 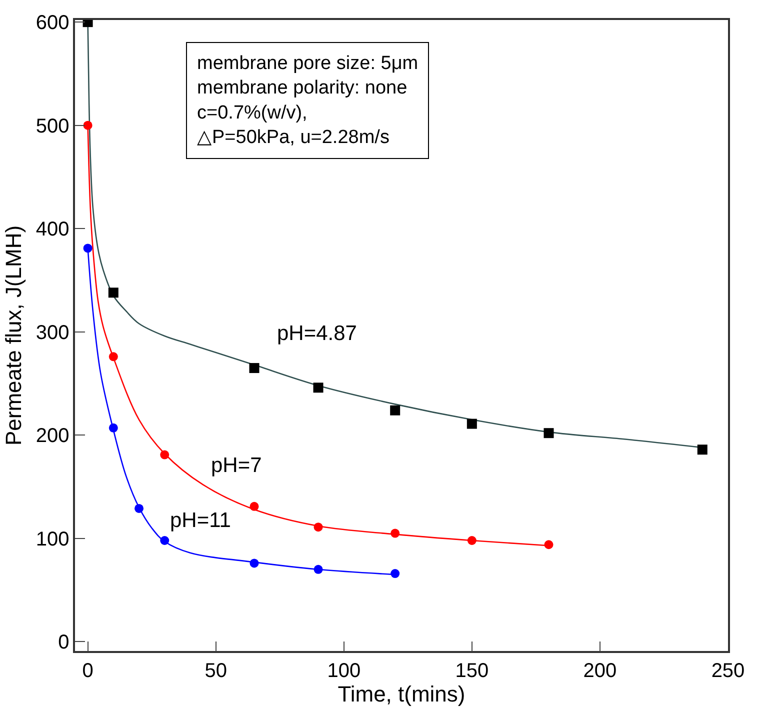 What do you see at coordinates (472, 671) in the screenshot?
I see `x-tick-label: 150` at bounding box center [472, 671].